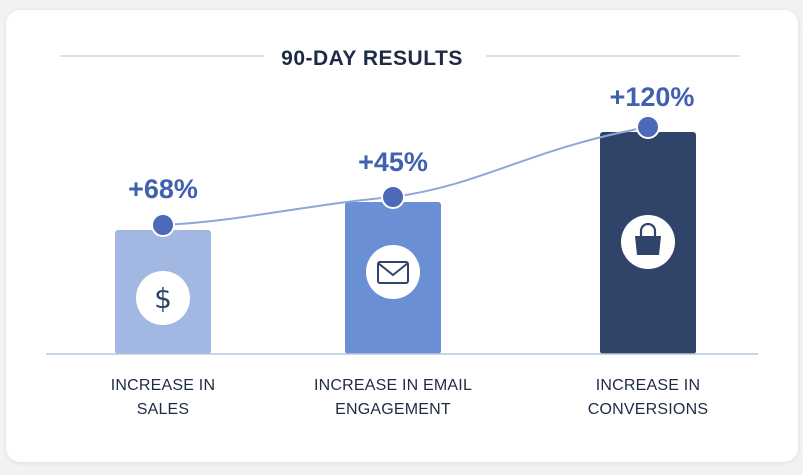 The height and width of the screenshot is (475, 803). Describe the element at coordinates (393, 409) in the screenshot. I see `category-label-line: ENGAGEMENT` at that location.